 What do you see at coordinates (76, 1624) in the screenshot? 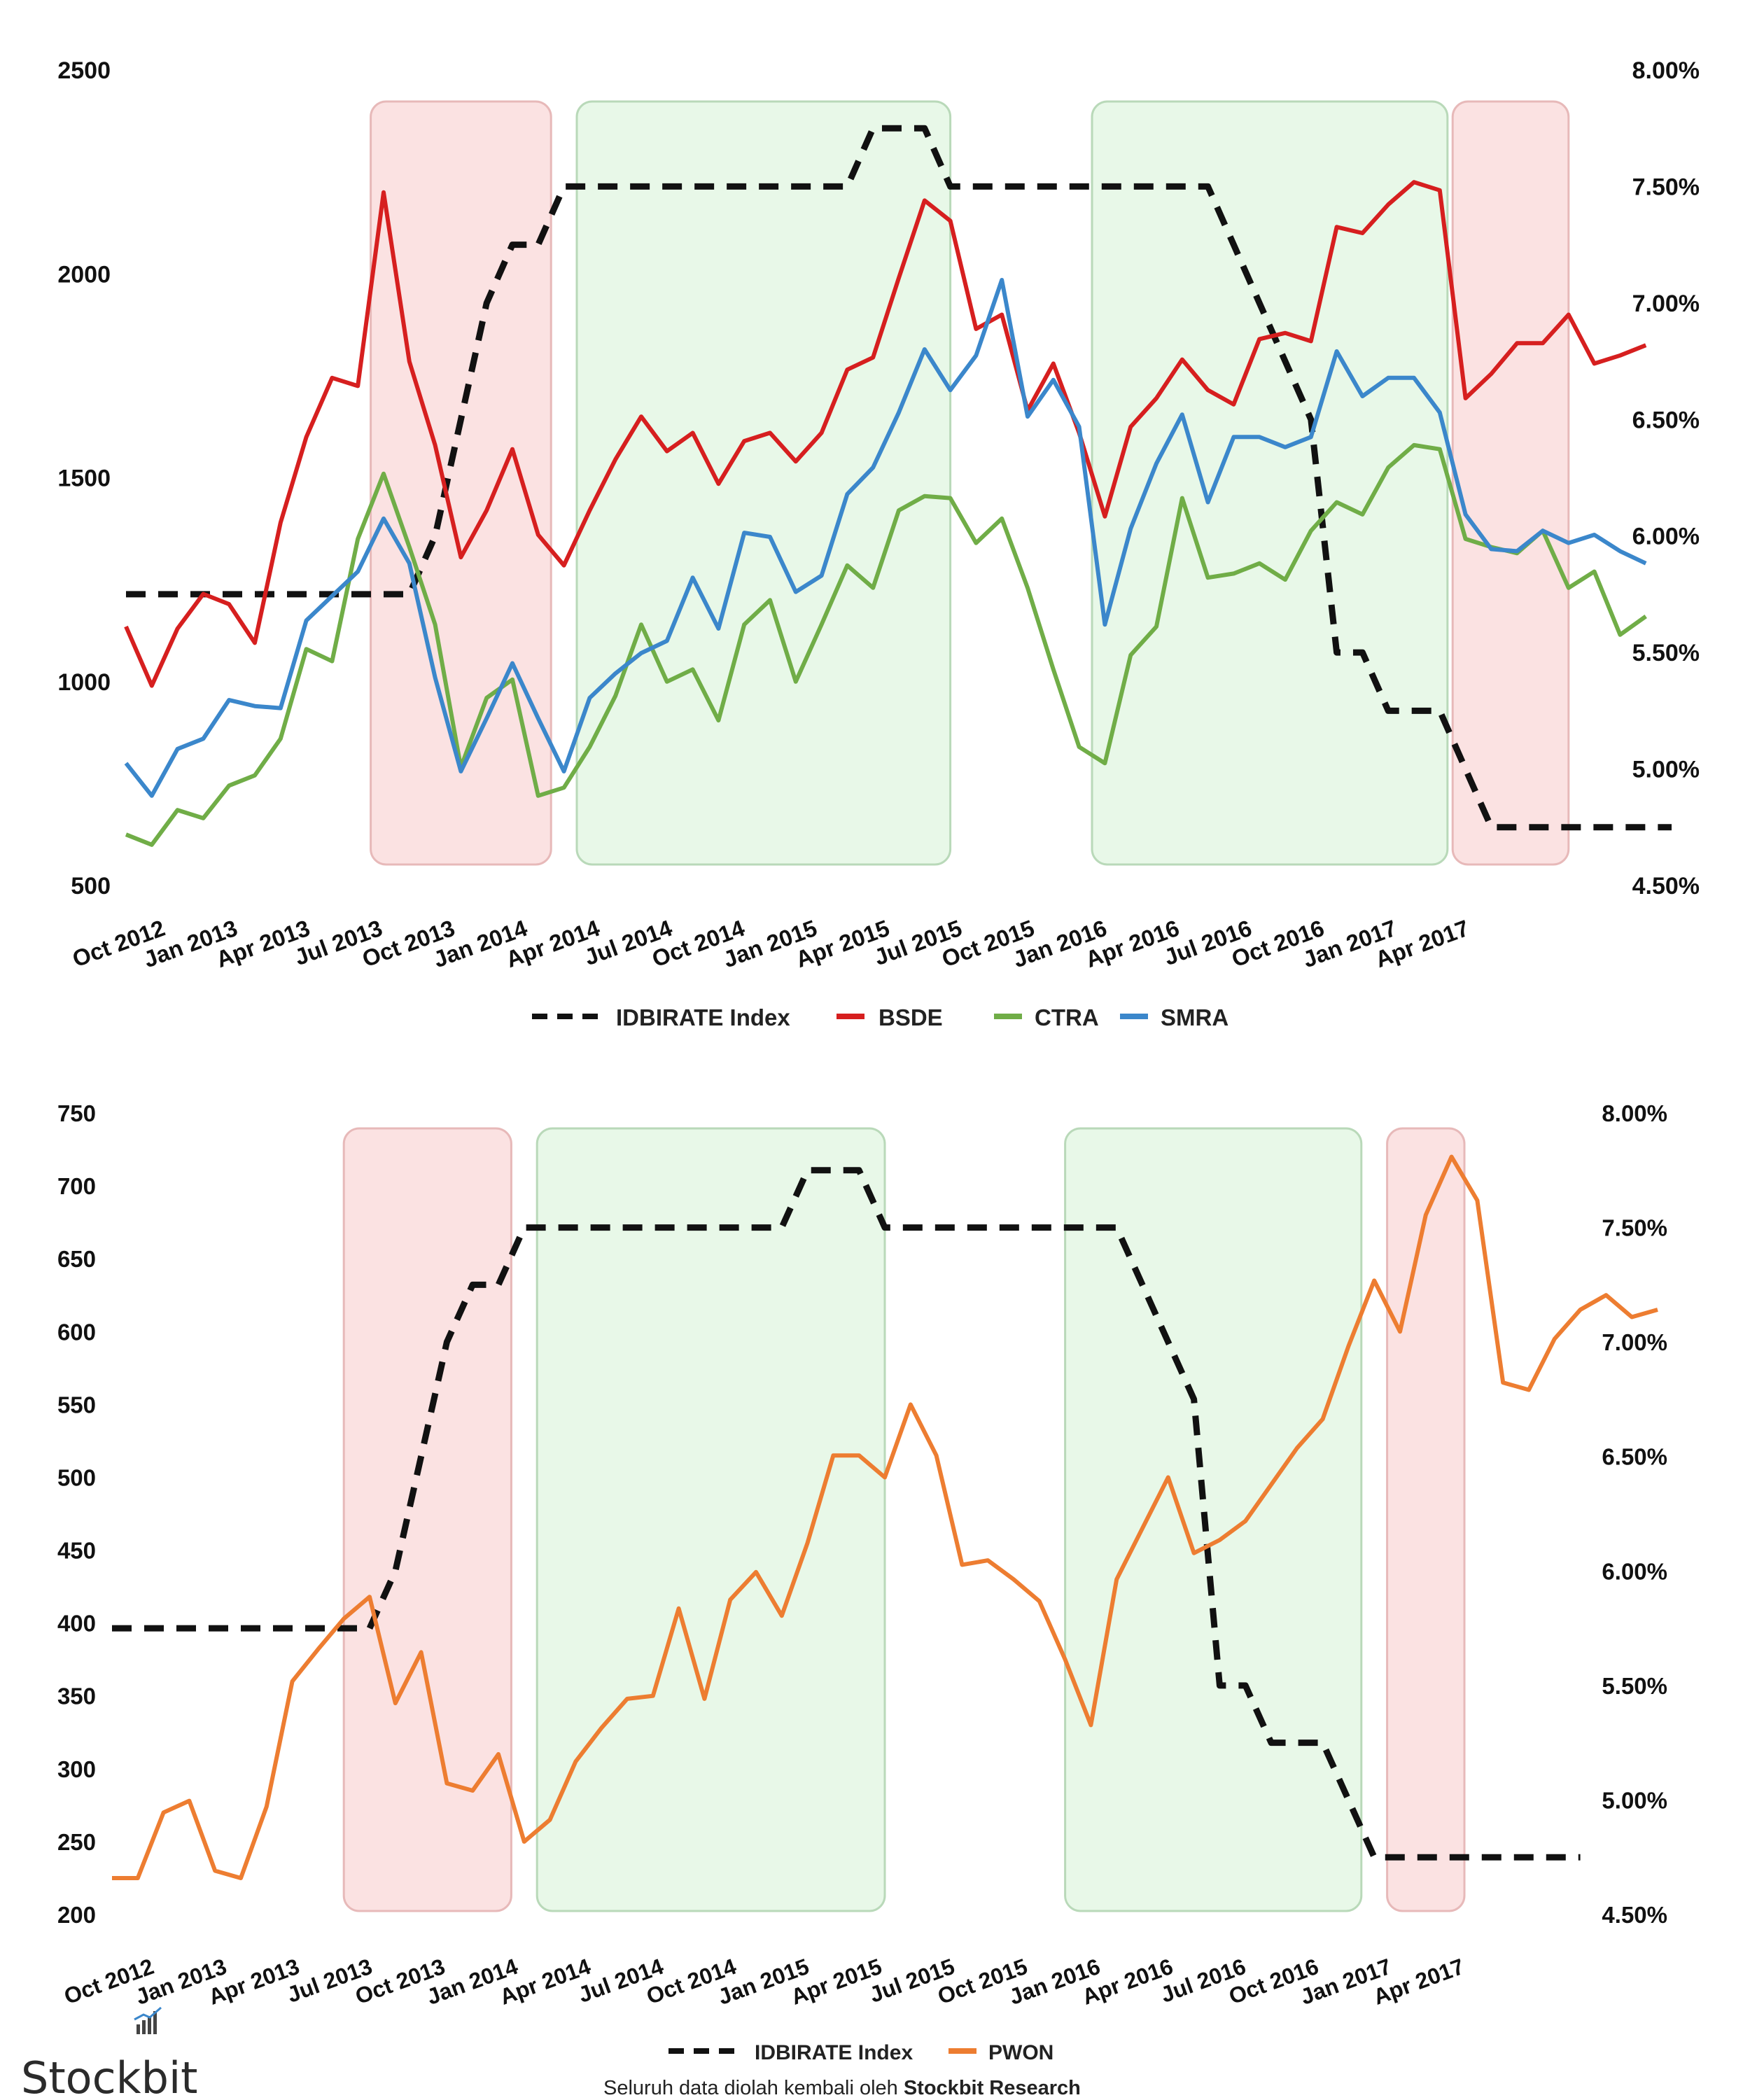
I see `left-axis-tick-label: 400` at bounding box center [76, 1624].